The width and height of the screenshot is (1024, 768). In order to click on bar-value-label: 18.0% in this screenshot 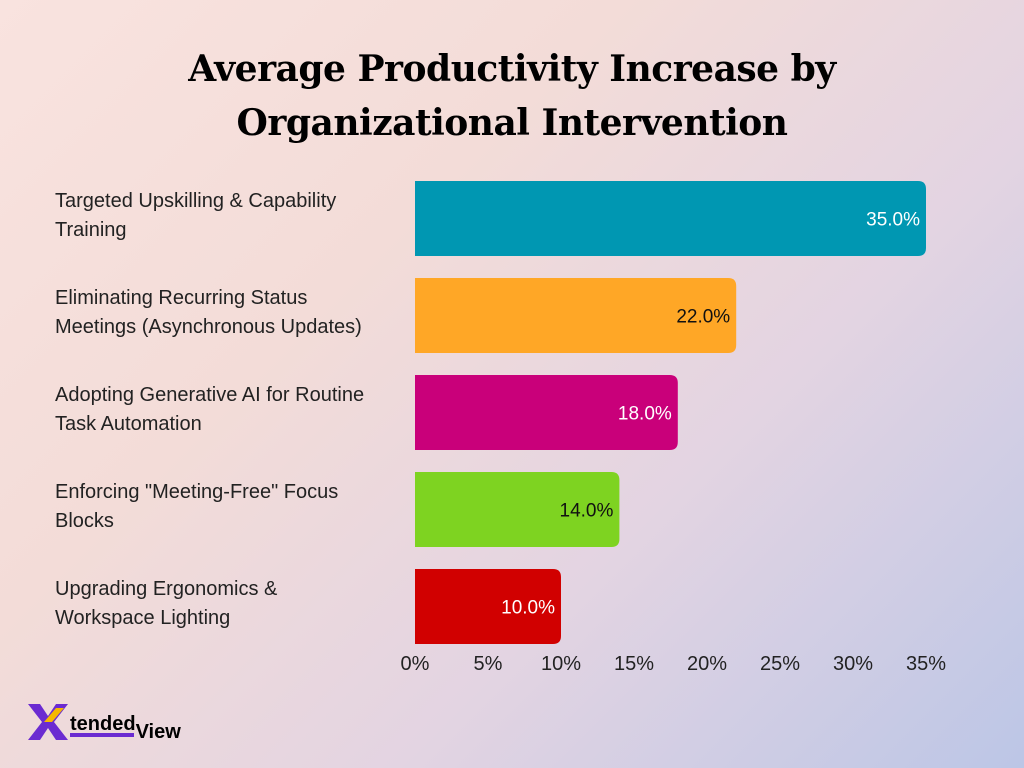, I will do `click(645, 414)`.